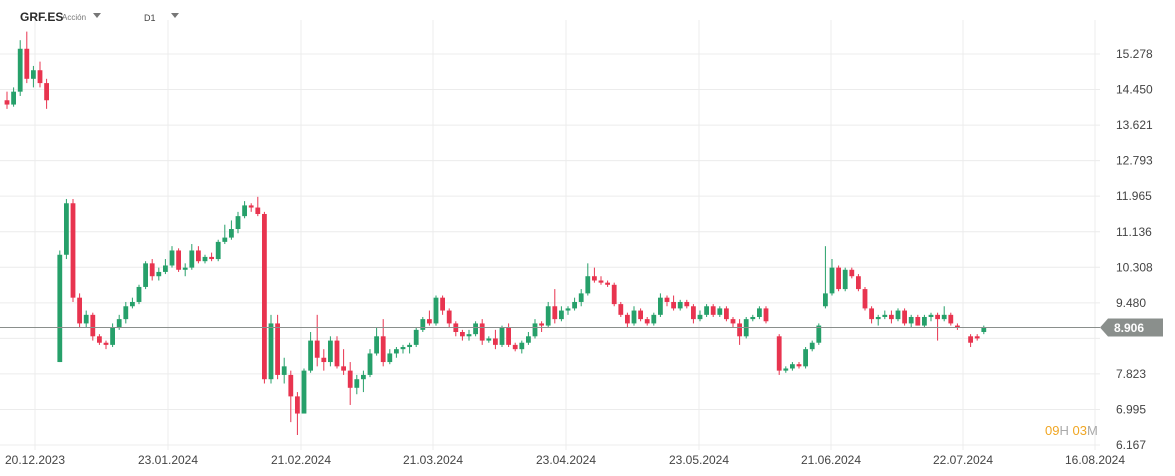  Describe the element at coordinates (1092, 430) in the screenshot. I see `countdown-minutes-unit: M` at that location.